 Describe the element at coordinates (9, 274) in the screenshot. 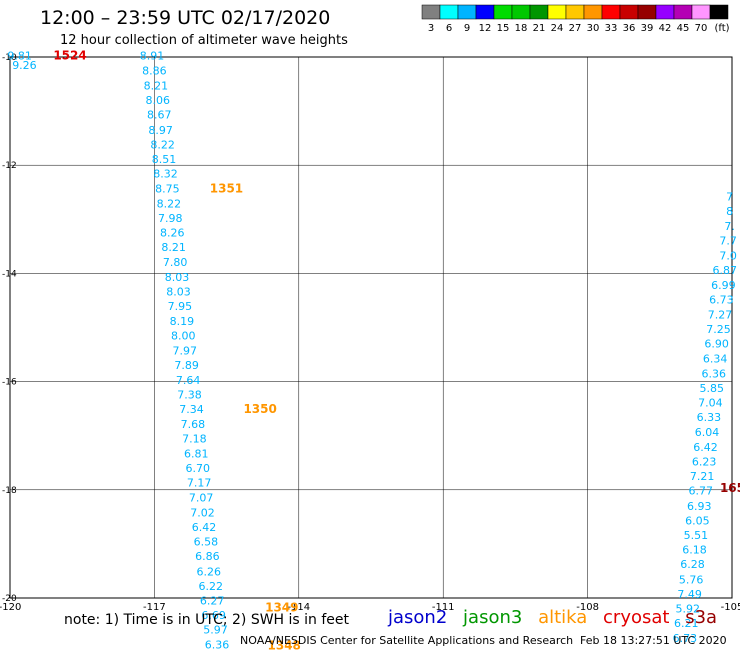

I see `y-tick-label: -14` at that location.